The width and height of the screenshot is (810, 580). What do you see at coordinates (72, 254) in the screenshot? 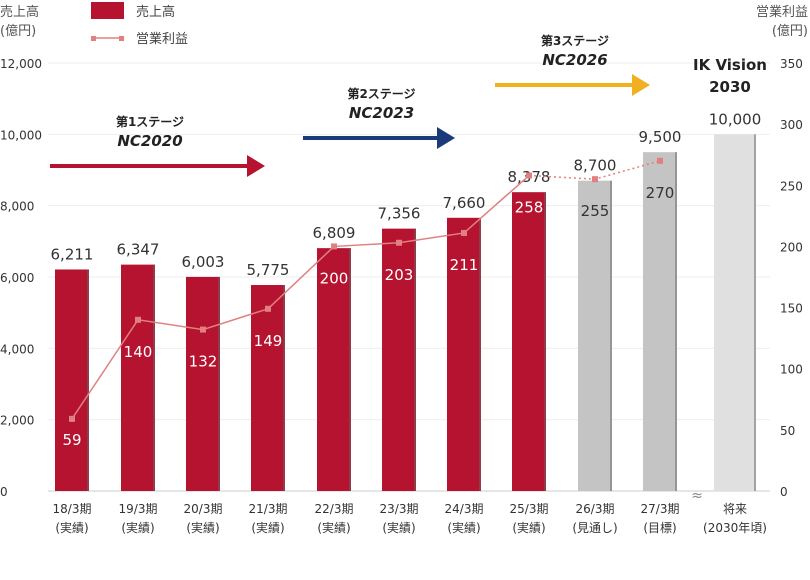
I see `revenue-label: 6,211` at bounding box center [72, 254].